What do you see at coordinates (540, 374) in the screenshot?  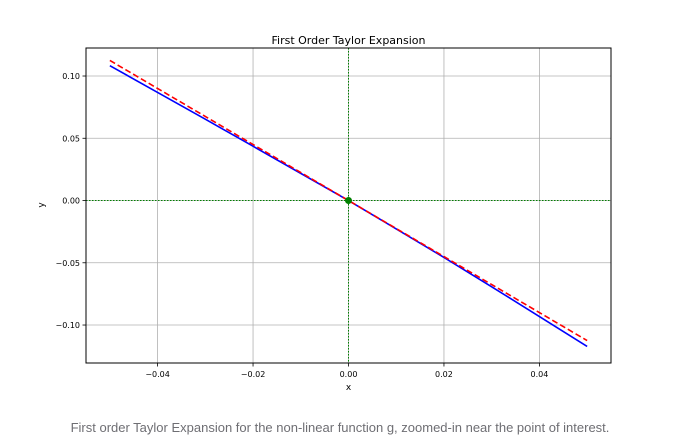 I see `x-tick-label: 0.04` at bounding box center [540, 374].